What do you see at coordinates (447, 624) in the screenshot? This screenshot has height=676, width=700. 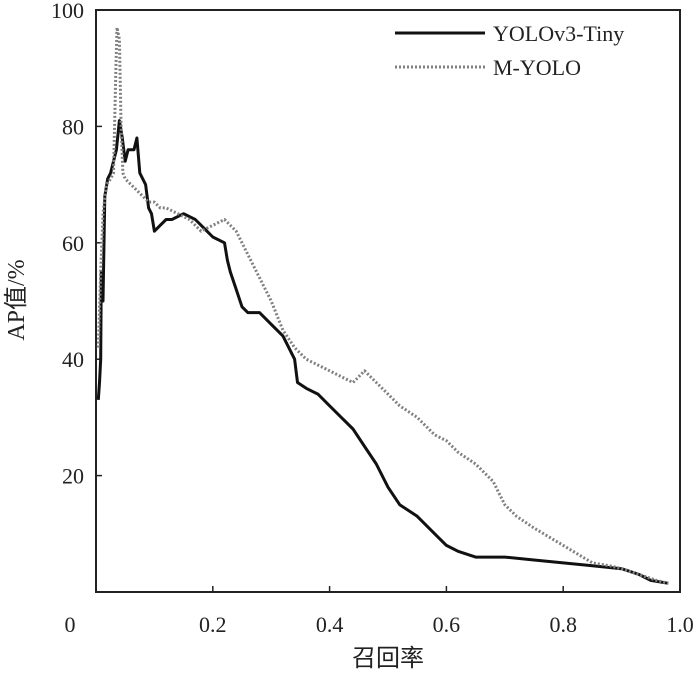 I see `x-tick-label: 0.6` at bounding box center [447, 624].